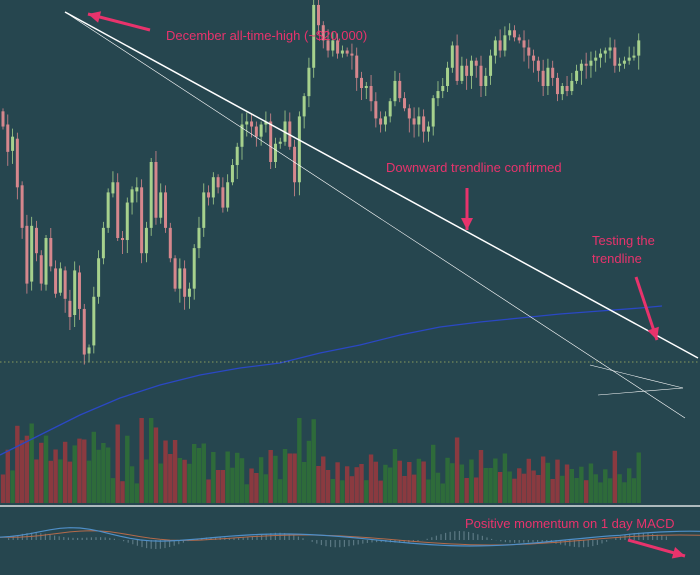 This screenshot has width=700, height=575. Describe the element at coordinates (474, 167) in the screenshot. I see `annotation-trendline-confirmed: Downward trendline confirmed` at that location.